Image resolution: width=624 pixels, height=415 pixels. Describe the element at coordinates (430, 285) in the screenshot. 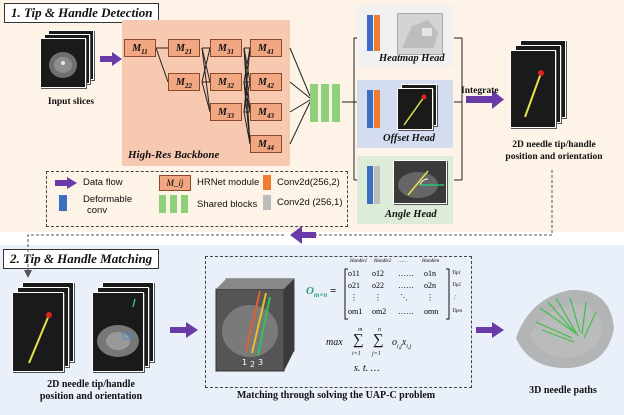

I see `matrix-cell: o2n` at that location.